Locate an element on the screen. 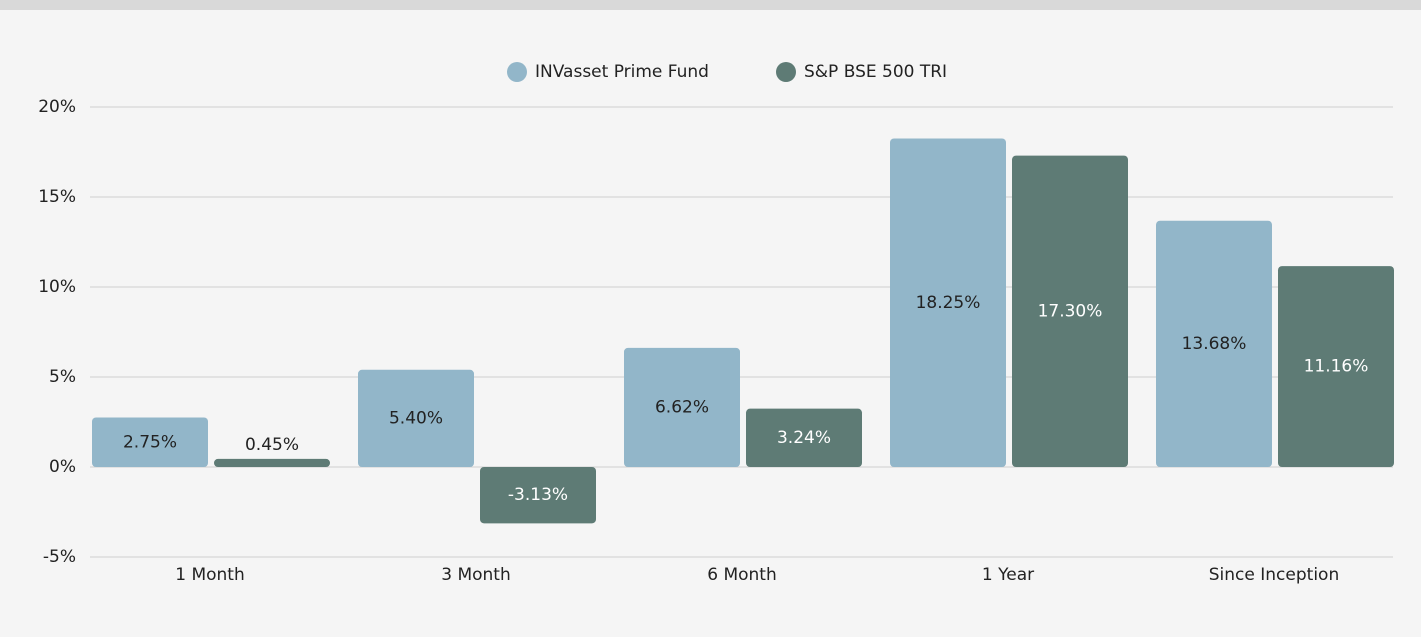 Image resolution: width=1421 pixels, height=637 pixels. value-label: 5.40% is located at coordinates (416, 418).